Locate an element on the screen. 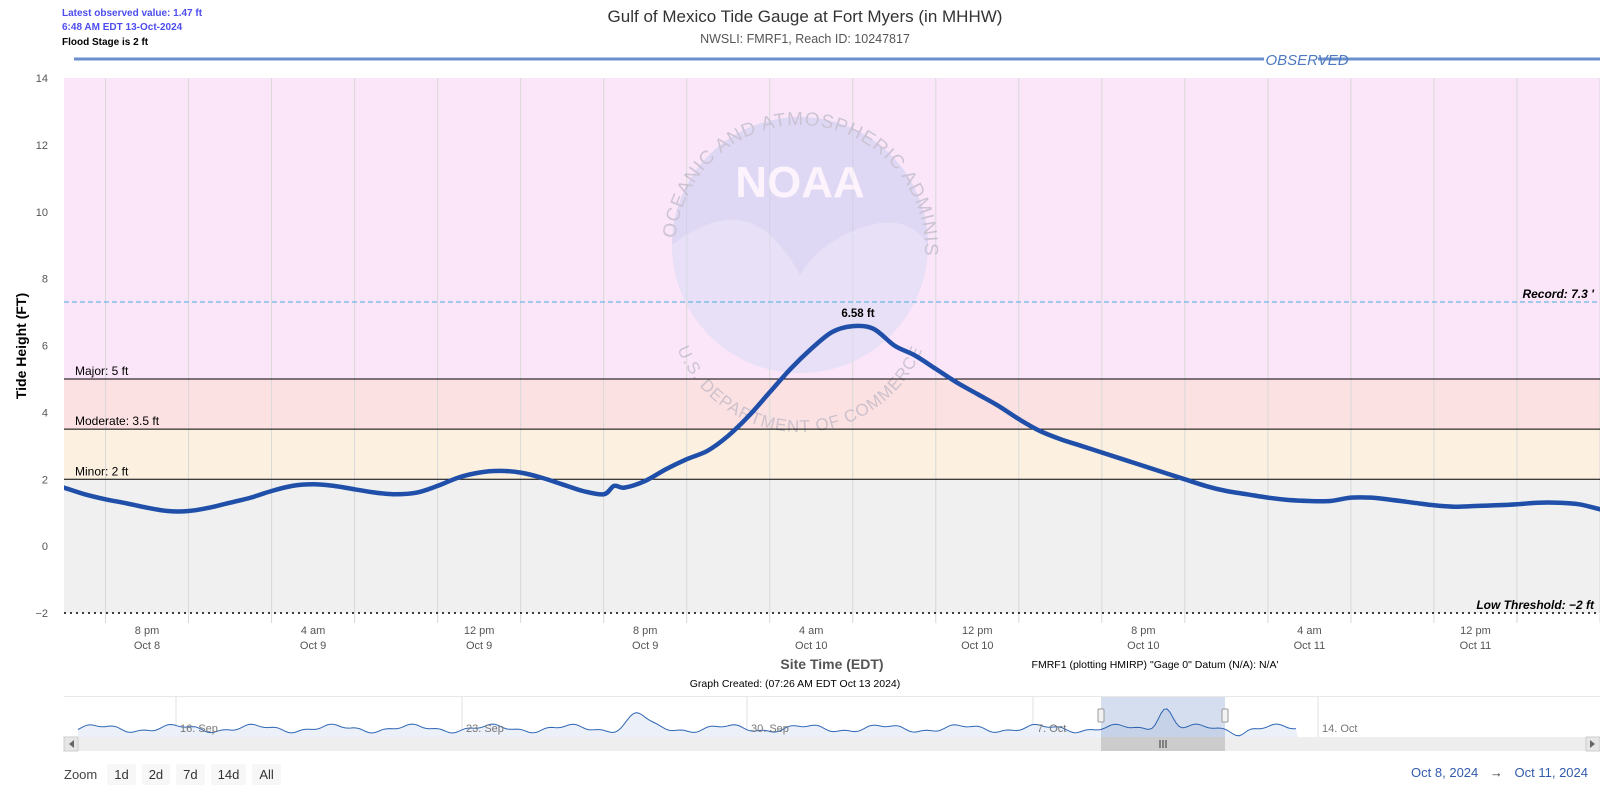 The image size is (1600, 800). navigator-date-label: 23. Sep is located at coordinates (485, 729).